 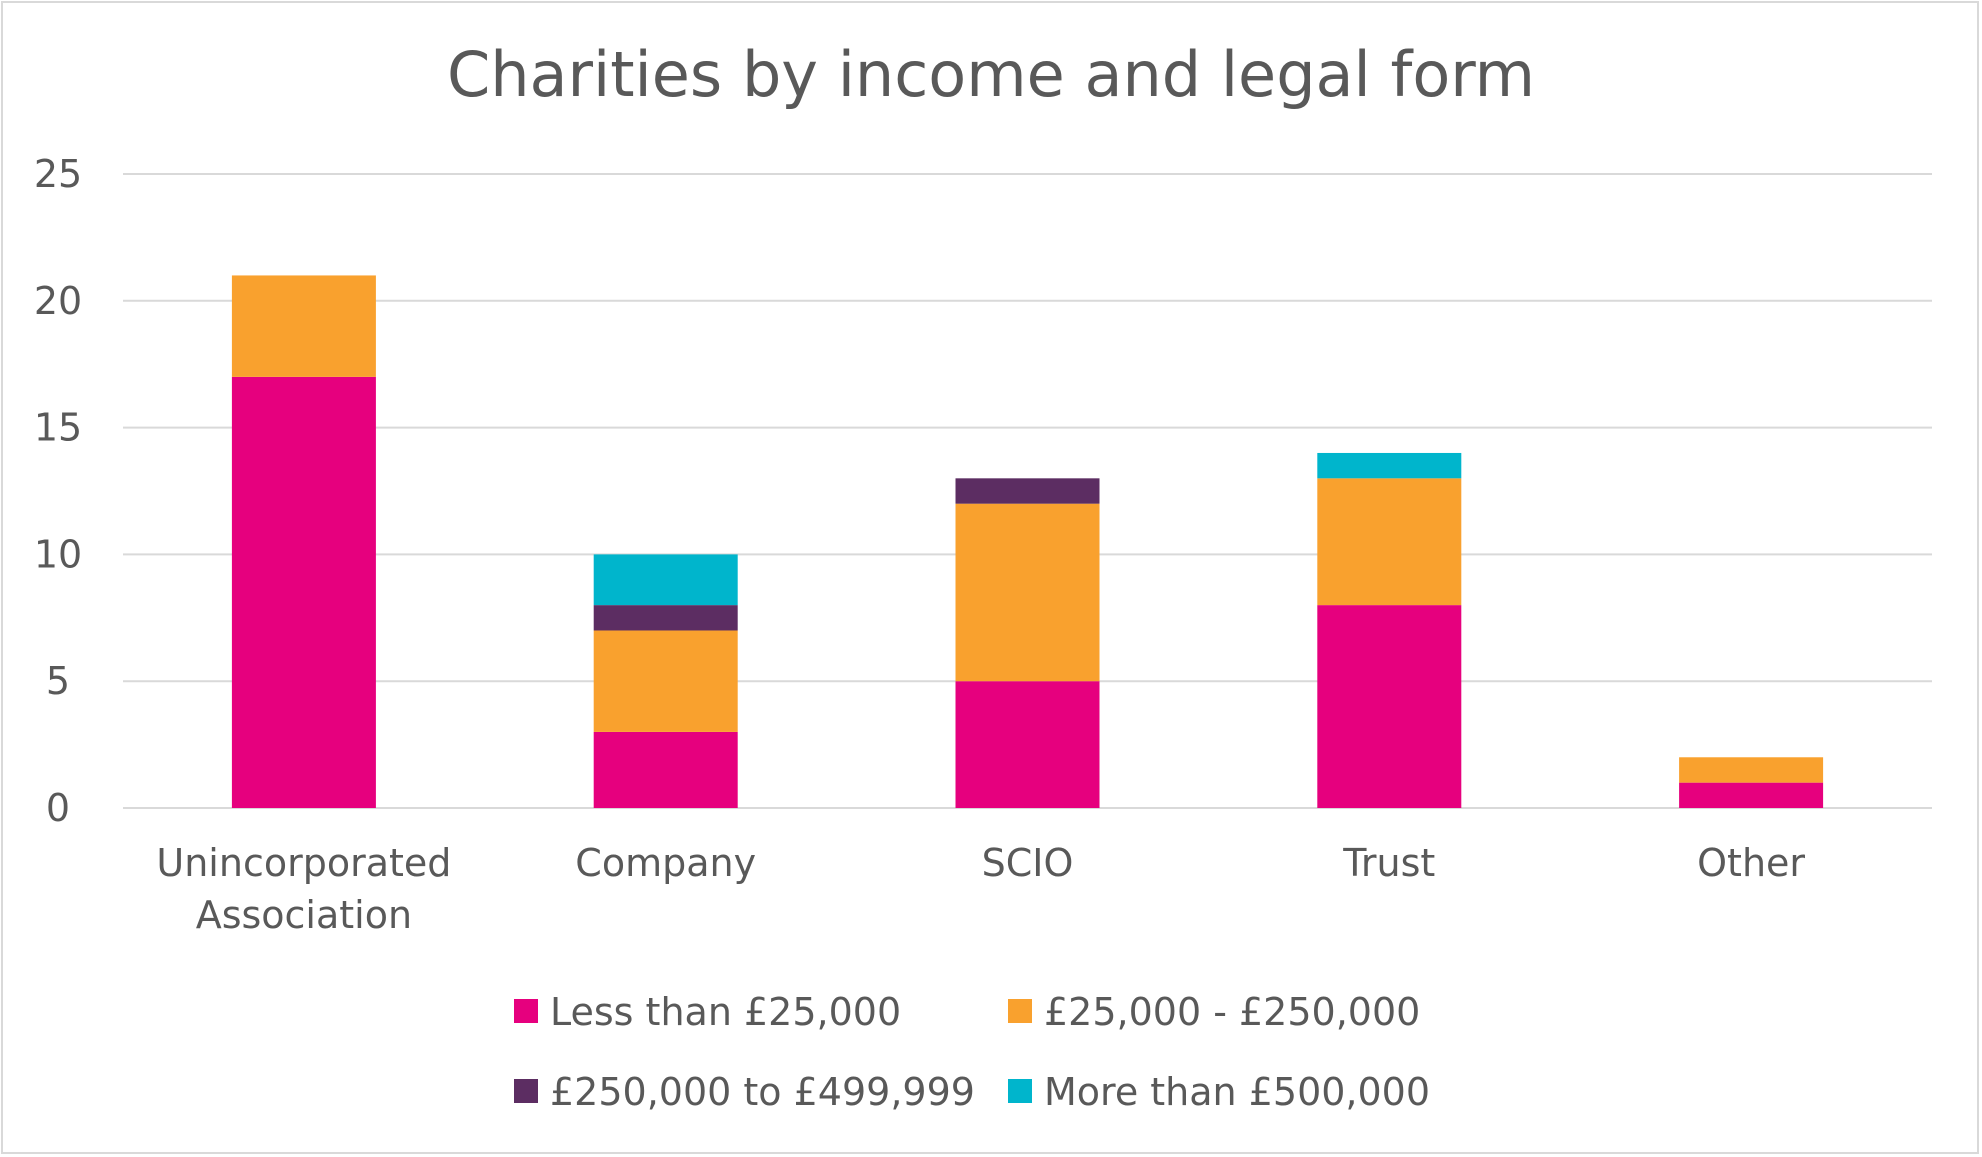 What do you see at coordinates (1237, 1092) in the screenshot?
I see `legend-label: More than £500,000` at bounding box center [1237, 1092].